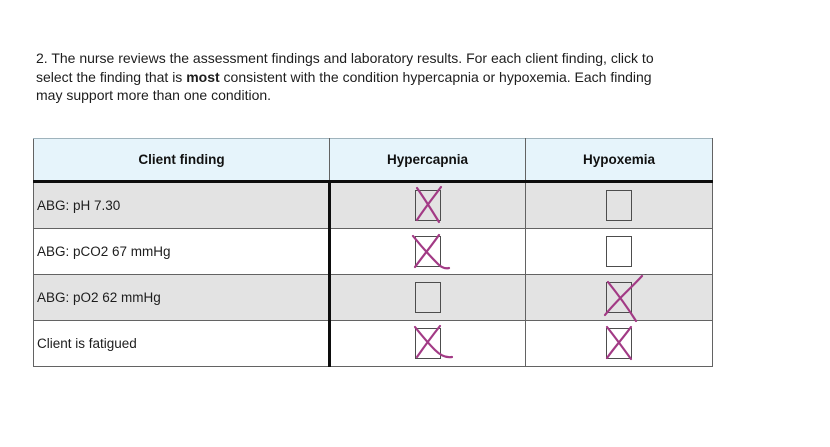 This screenshot has height=447, width=830. I want to click on table-row: ABG: pO2 62 mmHg, so click(373, 298).